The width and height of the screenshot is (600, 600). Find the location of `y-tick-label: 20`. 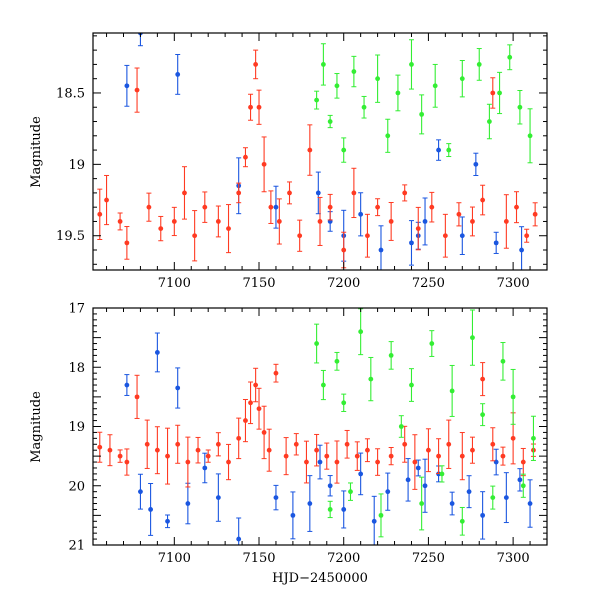

y-tick-label: 20 is located at coordinates (76, 486).